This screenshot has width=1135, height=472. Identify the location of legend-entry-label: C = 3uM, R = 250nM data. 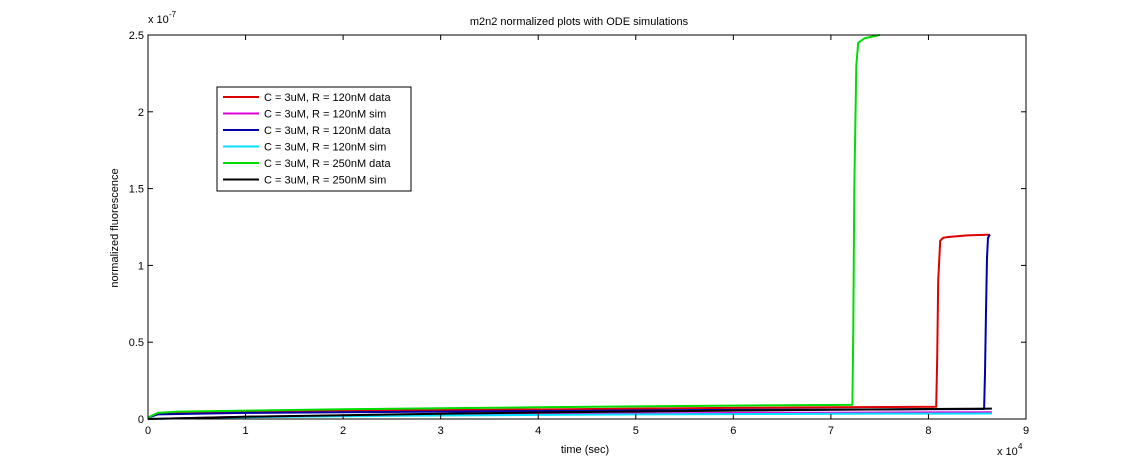
(327, 164).